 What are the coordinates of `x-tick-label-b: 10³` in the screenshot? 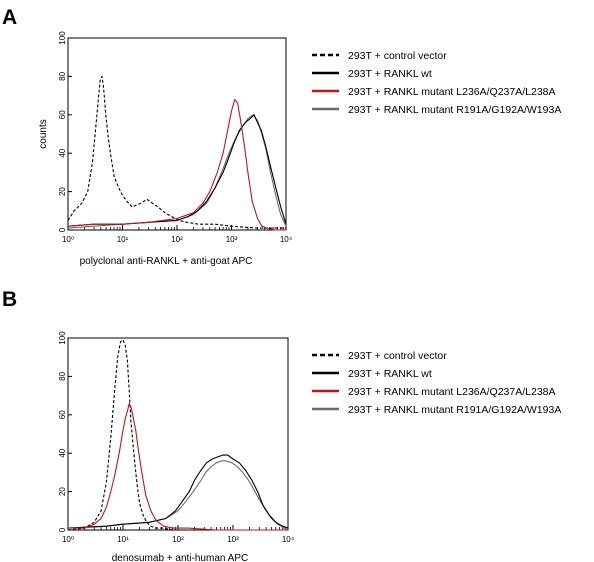 It's located at (233, 539).